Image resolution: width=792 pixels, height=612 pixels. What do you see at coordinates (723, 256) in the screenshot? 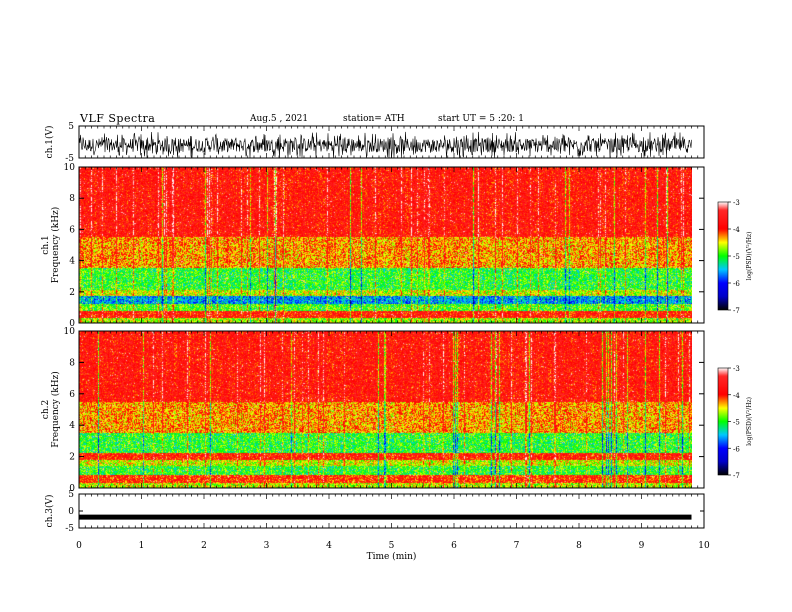
I see `colorbar-ch1` at bounding box center [723, 256].